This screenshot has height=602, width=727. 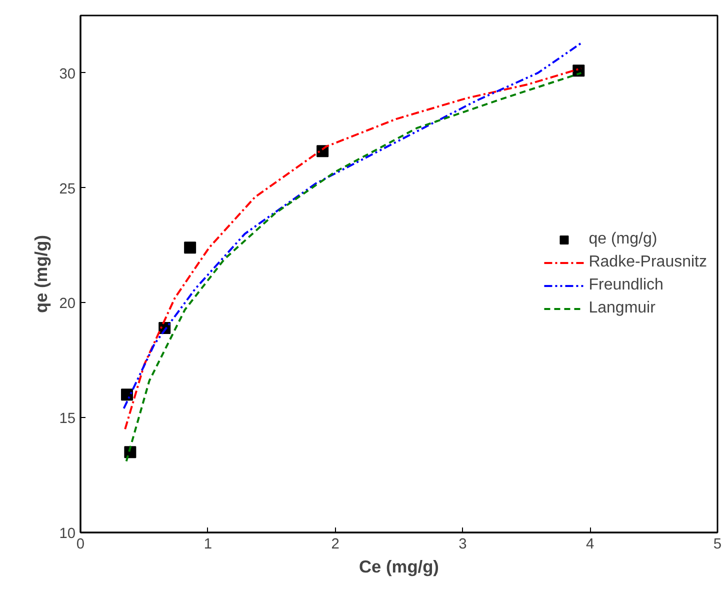 I want to click on x-tick-label: 1, so click(x=208, y=544).